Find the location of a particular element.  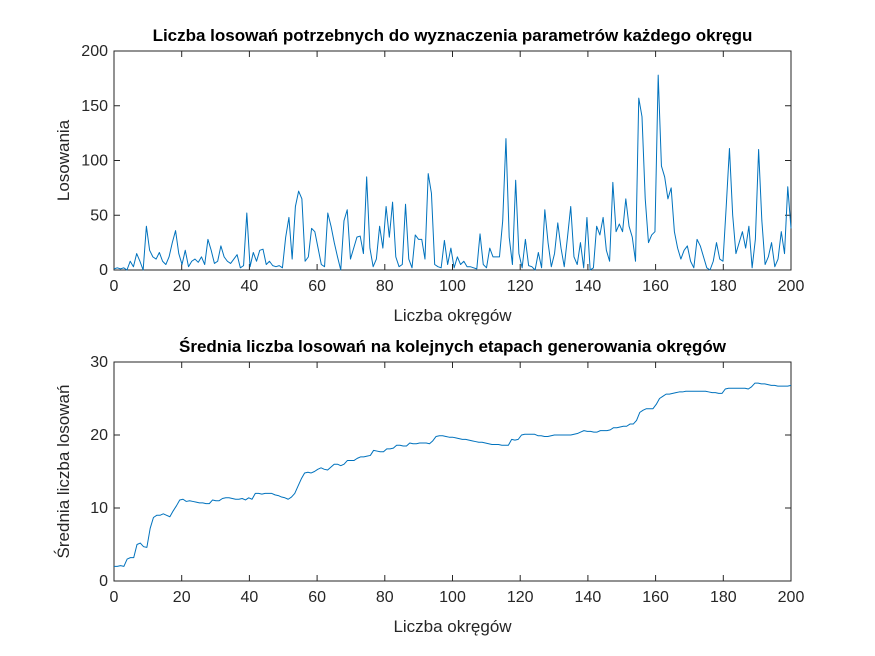

y-tick-label: 10 is located at coordinates (99, 508).